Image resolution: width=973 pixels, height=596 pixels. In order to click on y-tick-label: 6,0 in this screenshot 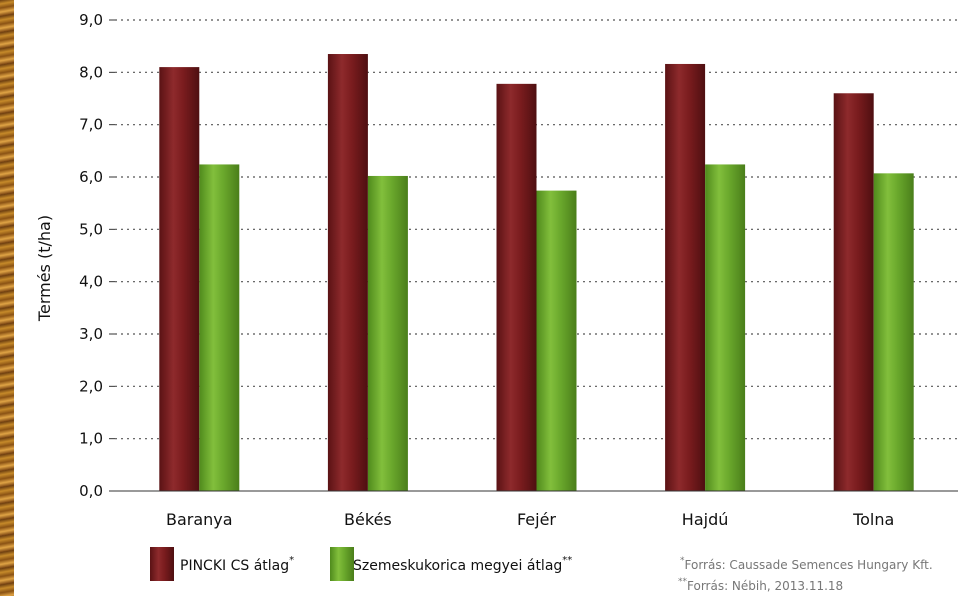, I will do `click(91, 177)`.